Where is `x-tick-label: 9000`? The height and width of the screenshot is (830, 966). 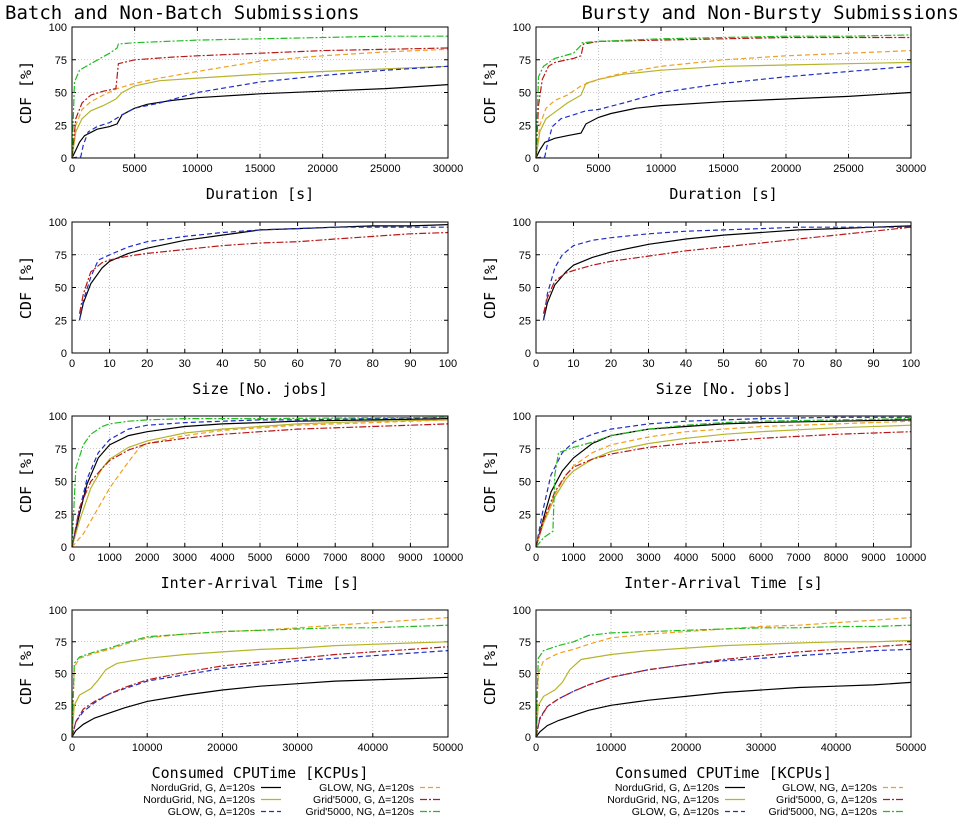
x-tick-label: 9000 is located at coordinates (410, 558).